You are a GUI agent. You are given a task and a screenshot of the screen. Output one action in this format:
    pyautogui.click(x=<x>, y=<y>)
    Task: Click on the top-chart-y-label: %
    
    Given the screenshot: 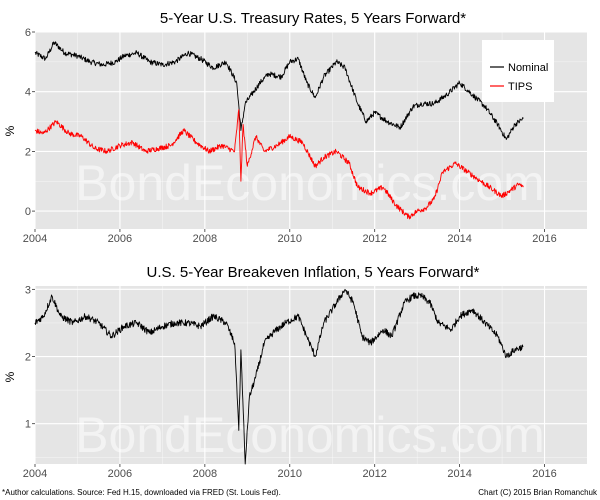 What is the action you would take?
    pyautogui.click(x=10, y=130)
    